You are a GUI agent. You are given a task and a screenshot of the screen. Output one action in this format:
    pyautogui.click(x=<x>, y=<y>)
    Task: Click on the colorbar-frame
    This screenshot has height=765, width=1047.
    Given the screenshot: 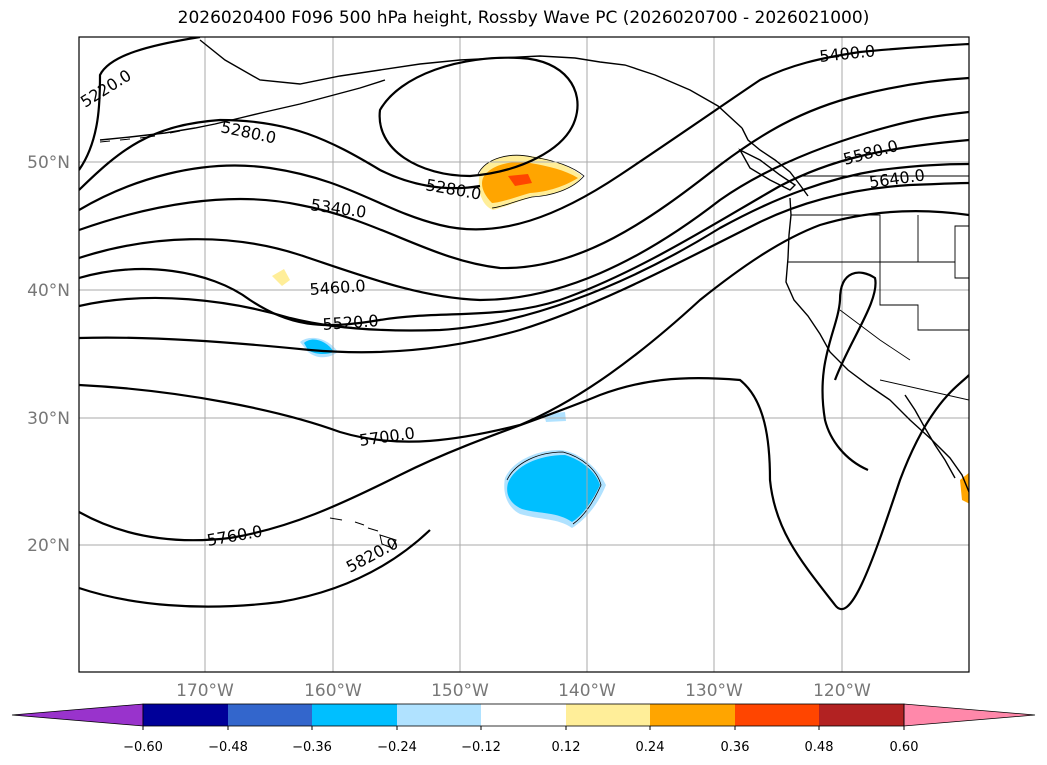 What is the action you would take?
    pyautogui.click(x=523, y=715)
    